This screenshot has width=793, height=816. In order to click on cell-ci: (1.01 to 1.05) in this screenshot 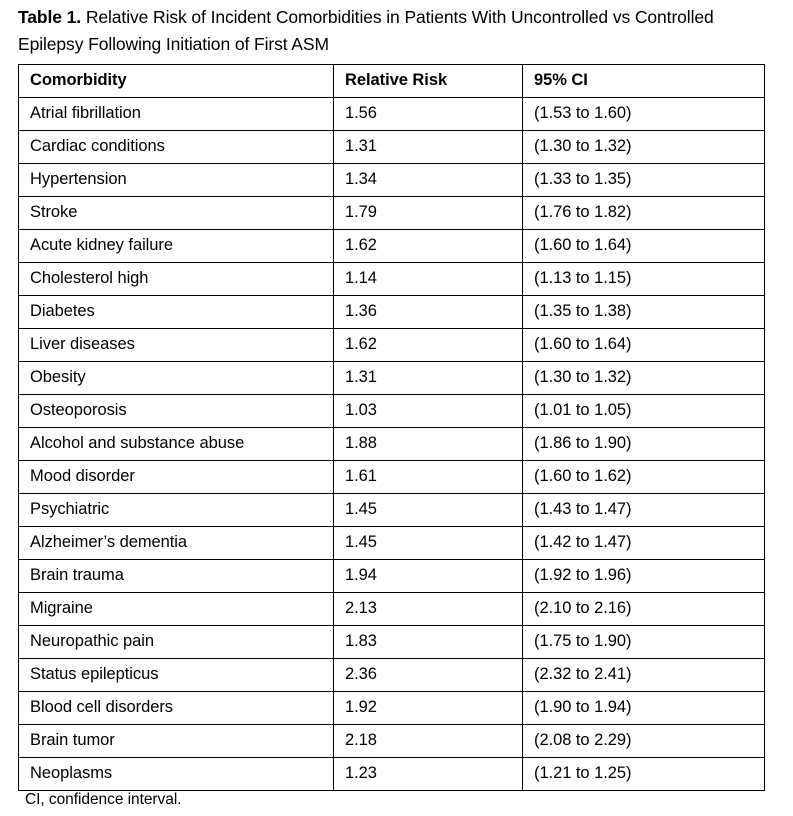, I will do `click(643, 411)`.